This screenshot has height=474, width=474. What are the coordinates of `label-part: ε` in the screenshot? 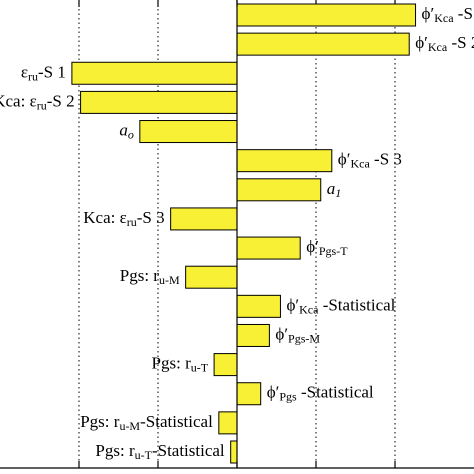 It's located at (24, 71).